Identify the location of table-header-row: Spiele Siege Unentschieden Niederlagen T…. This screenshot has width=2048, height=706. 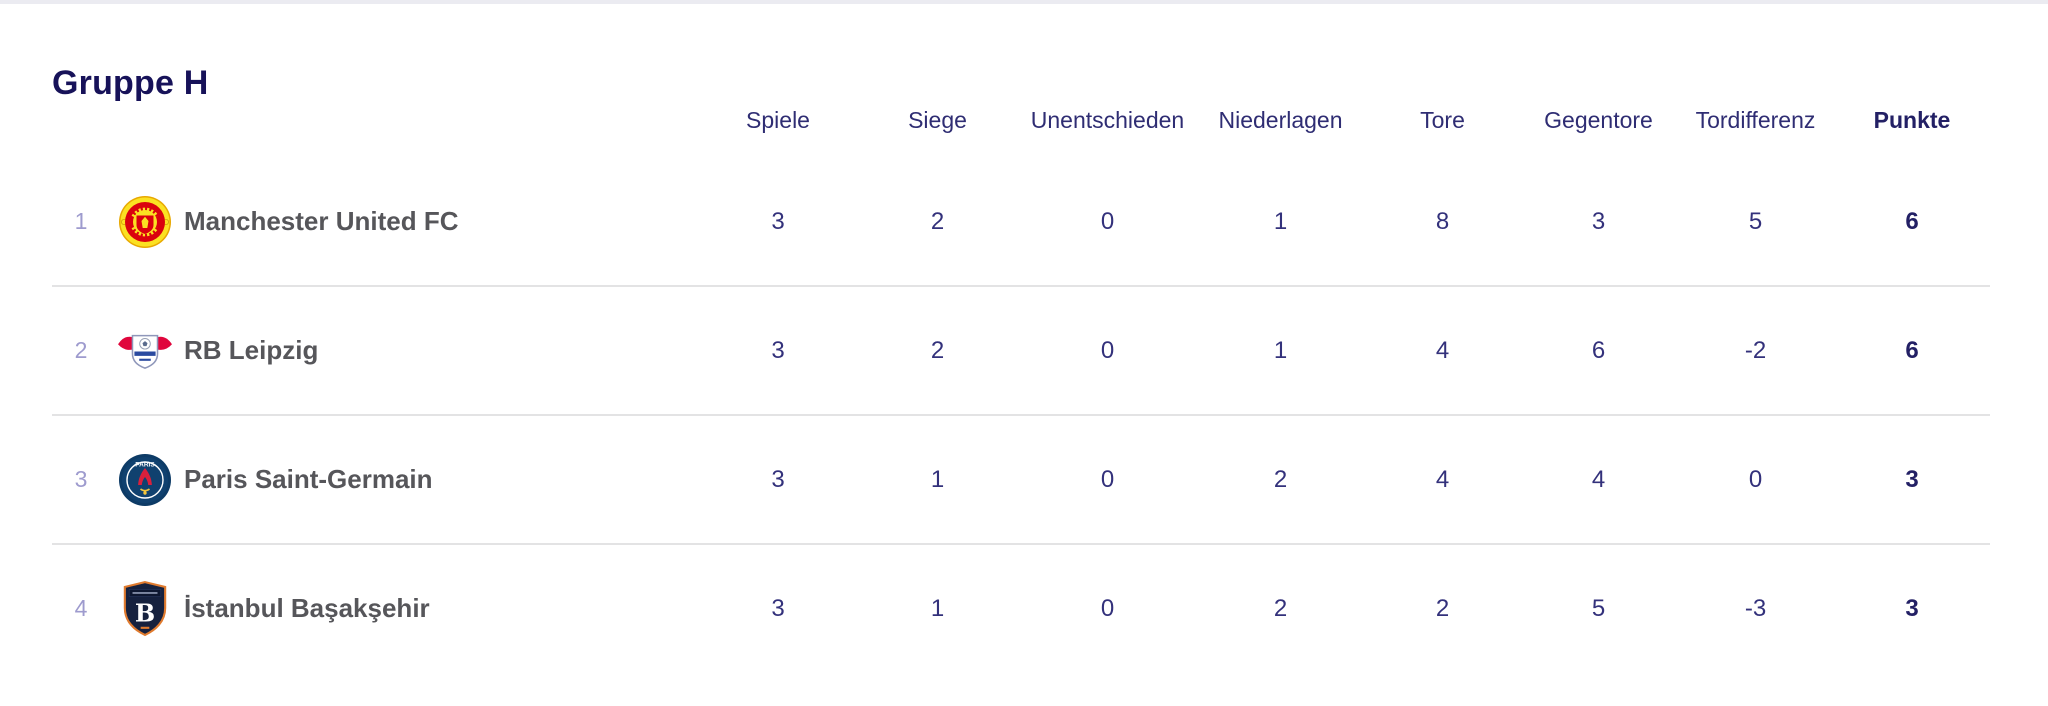
(1021, 120).